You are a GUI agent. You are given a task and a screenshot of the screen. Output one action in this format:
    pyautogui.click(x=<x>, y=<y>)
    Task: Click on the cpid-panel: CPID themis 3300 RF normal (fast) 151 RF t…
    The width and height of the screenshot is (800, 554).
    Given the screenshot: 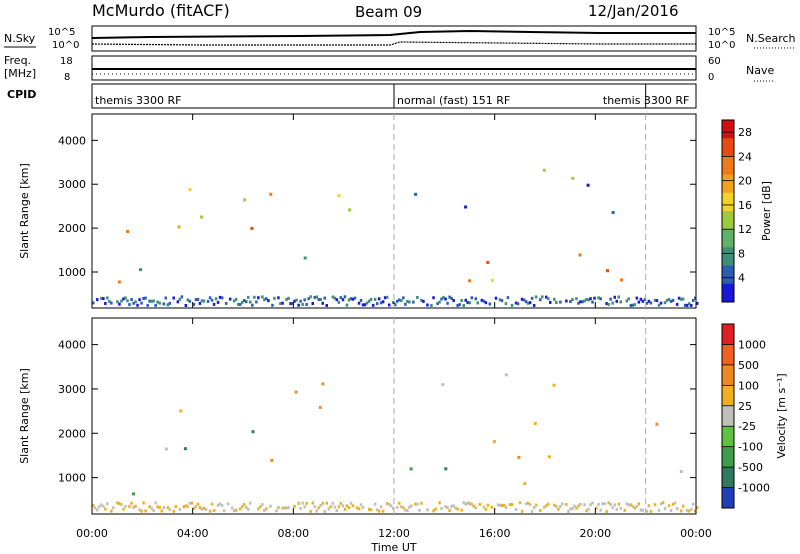 What is the action you would take?
    pyautogui.click(x=352, y=96)
    